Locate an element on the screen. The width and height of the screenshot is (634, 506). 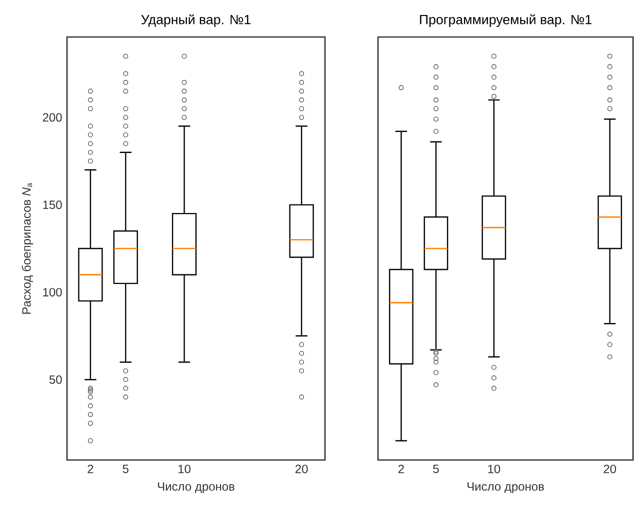
y-tick-label: 50 is located at coordinates (55, 379).